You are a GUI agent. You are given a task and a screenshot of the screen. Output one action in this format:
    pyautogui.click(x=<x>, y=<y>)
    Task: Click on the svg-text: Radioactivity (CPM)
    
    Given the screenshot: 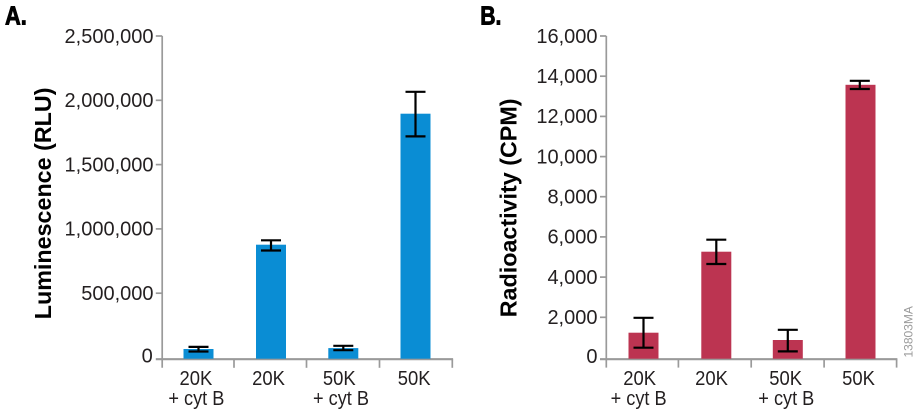 What is the action you would take?
    pyautogui.click(x=508, y=208)
    